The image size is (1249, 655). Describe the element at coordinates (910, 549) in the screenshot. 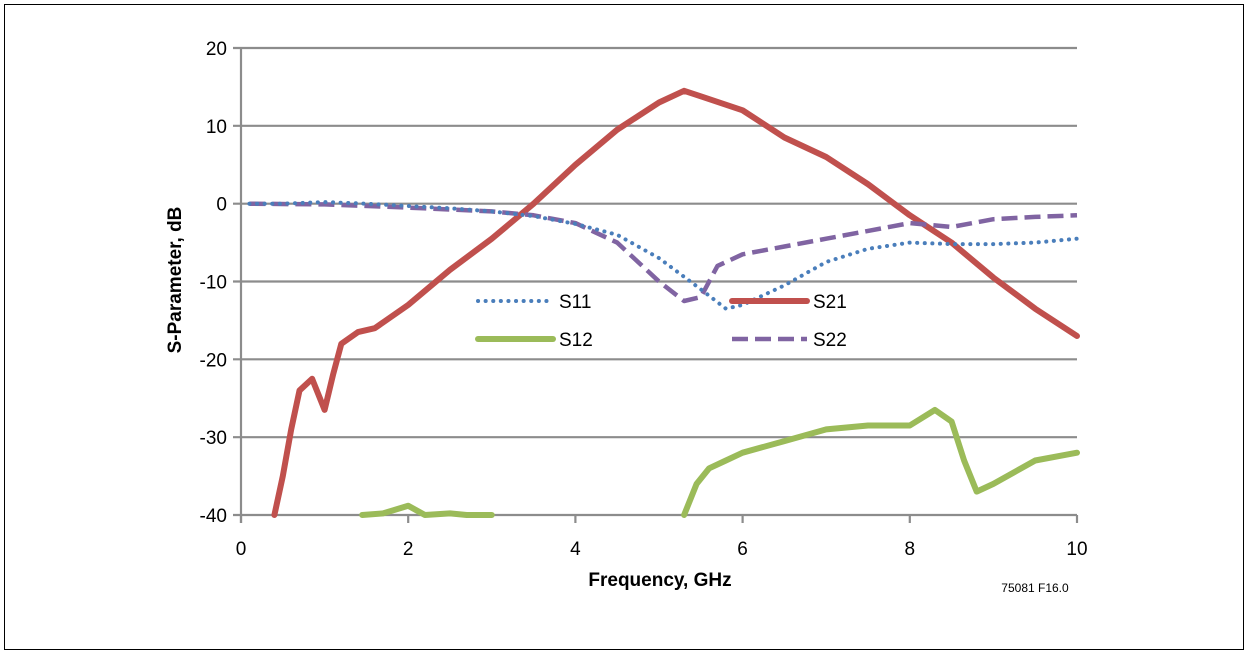

I see `x-tick-label: 8` at that location.